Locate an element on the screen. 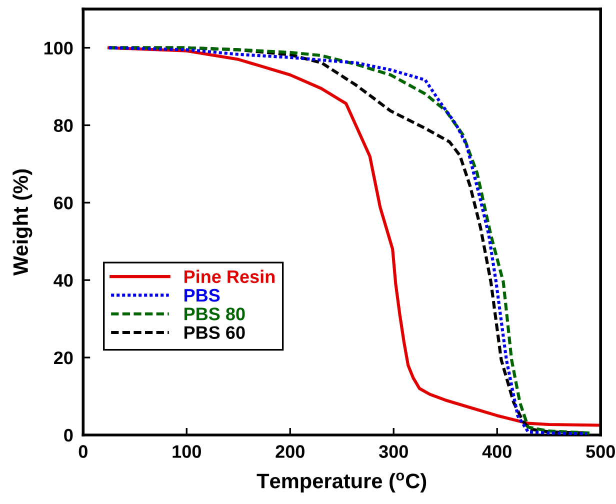 The image size is (616, 504). legend-label: PBS is located at coordinates (202, 295).